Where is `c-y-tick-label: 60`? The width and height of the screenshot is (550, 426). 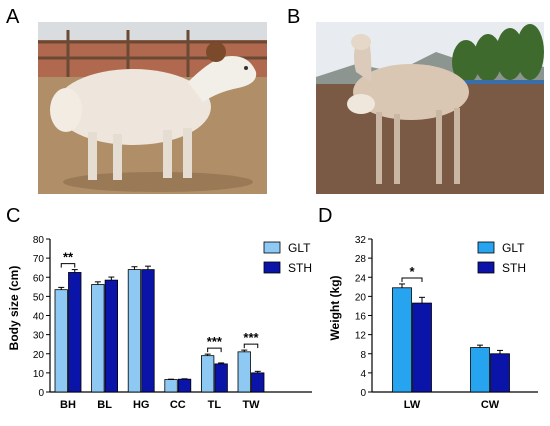
c-y-tick-label: 60 is located at coordinates (39, 278).